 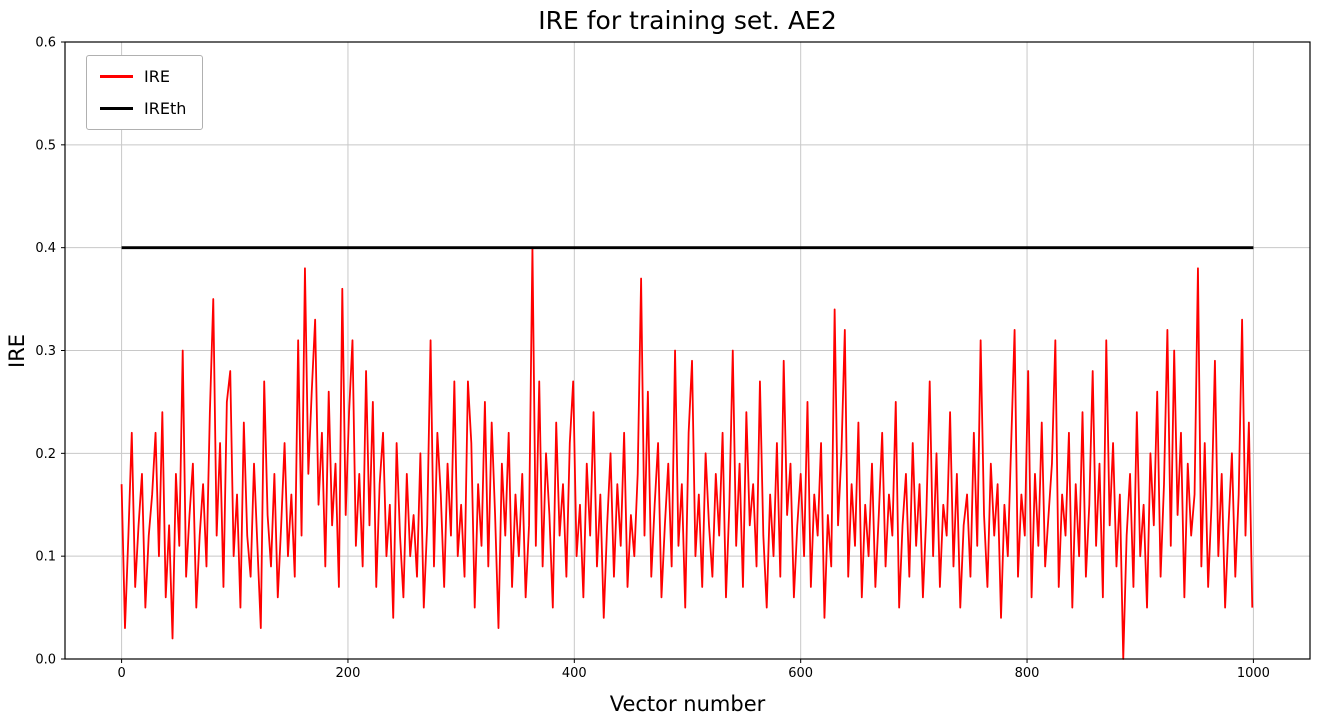 I want to click on x-tick-label: 400, so click(x=574, y=673).